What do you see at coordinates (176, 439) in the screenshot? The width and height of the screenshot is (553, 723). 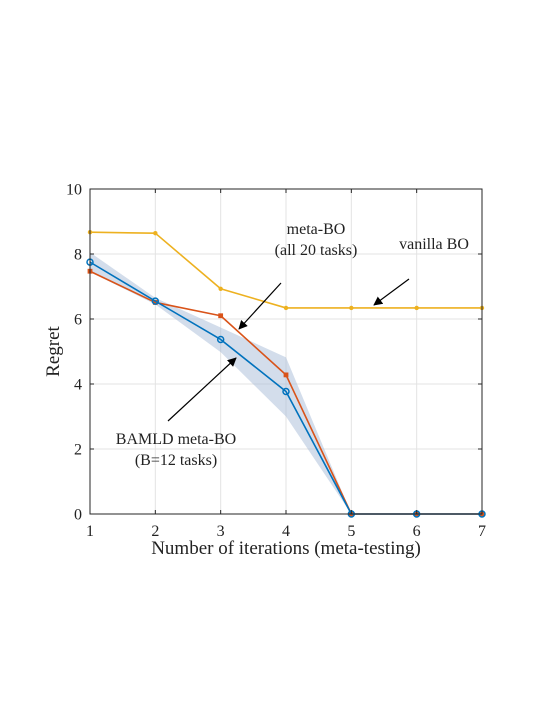 I see `annotation-text-bamld: BAMLD meta-BO` at bounding box center [176, 439].